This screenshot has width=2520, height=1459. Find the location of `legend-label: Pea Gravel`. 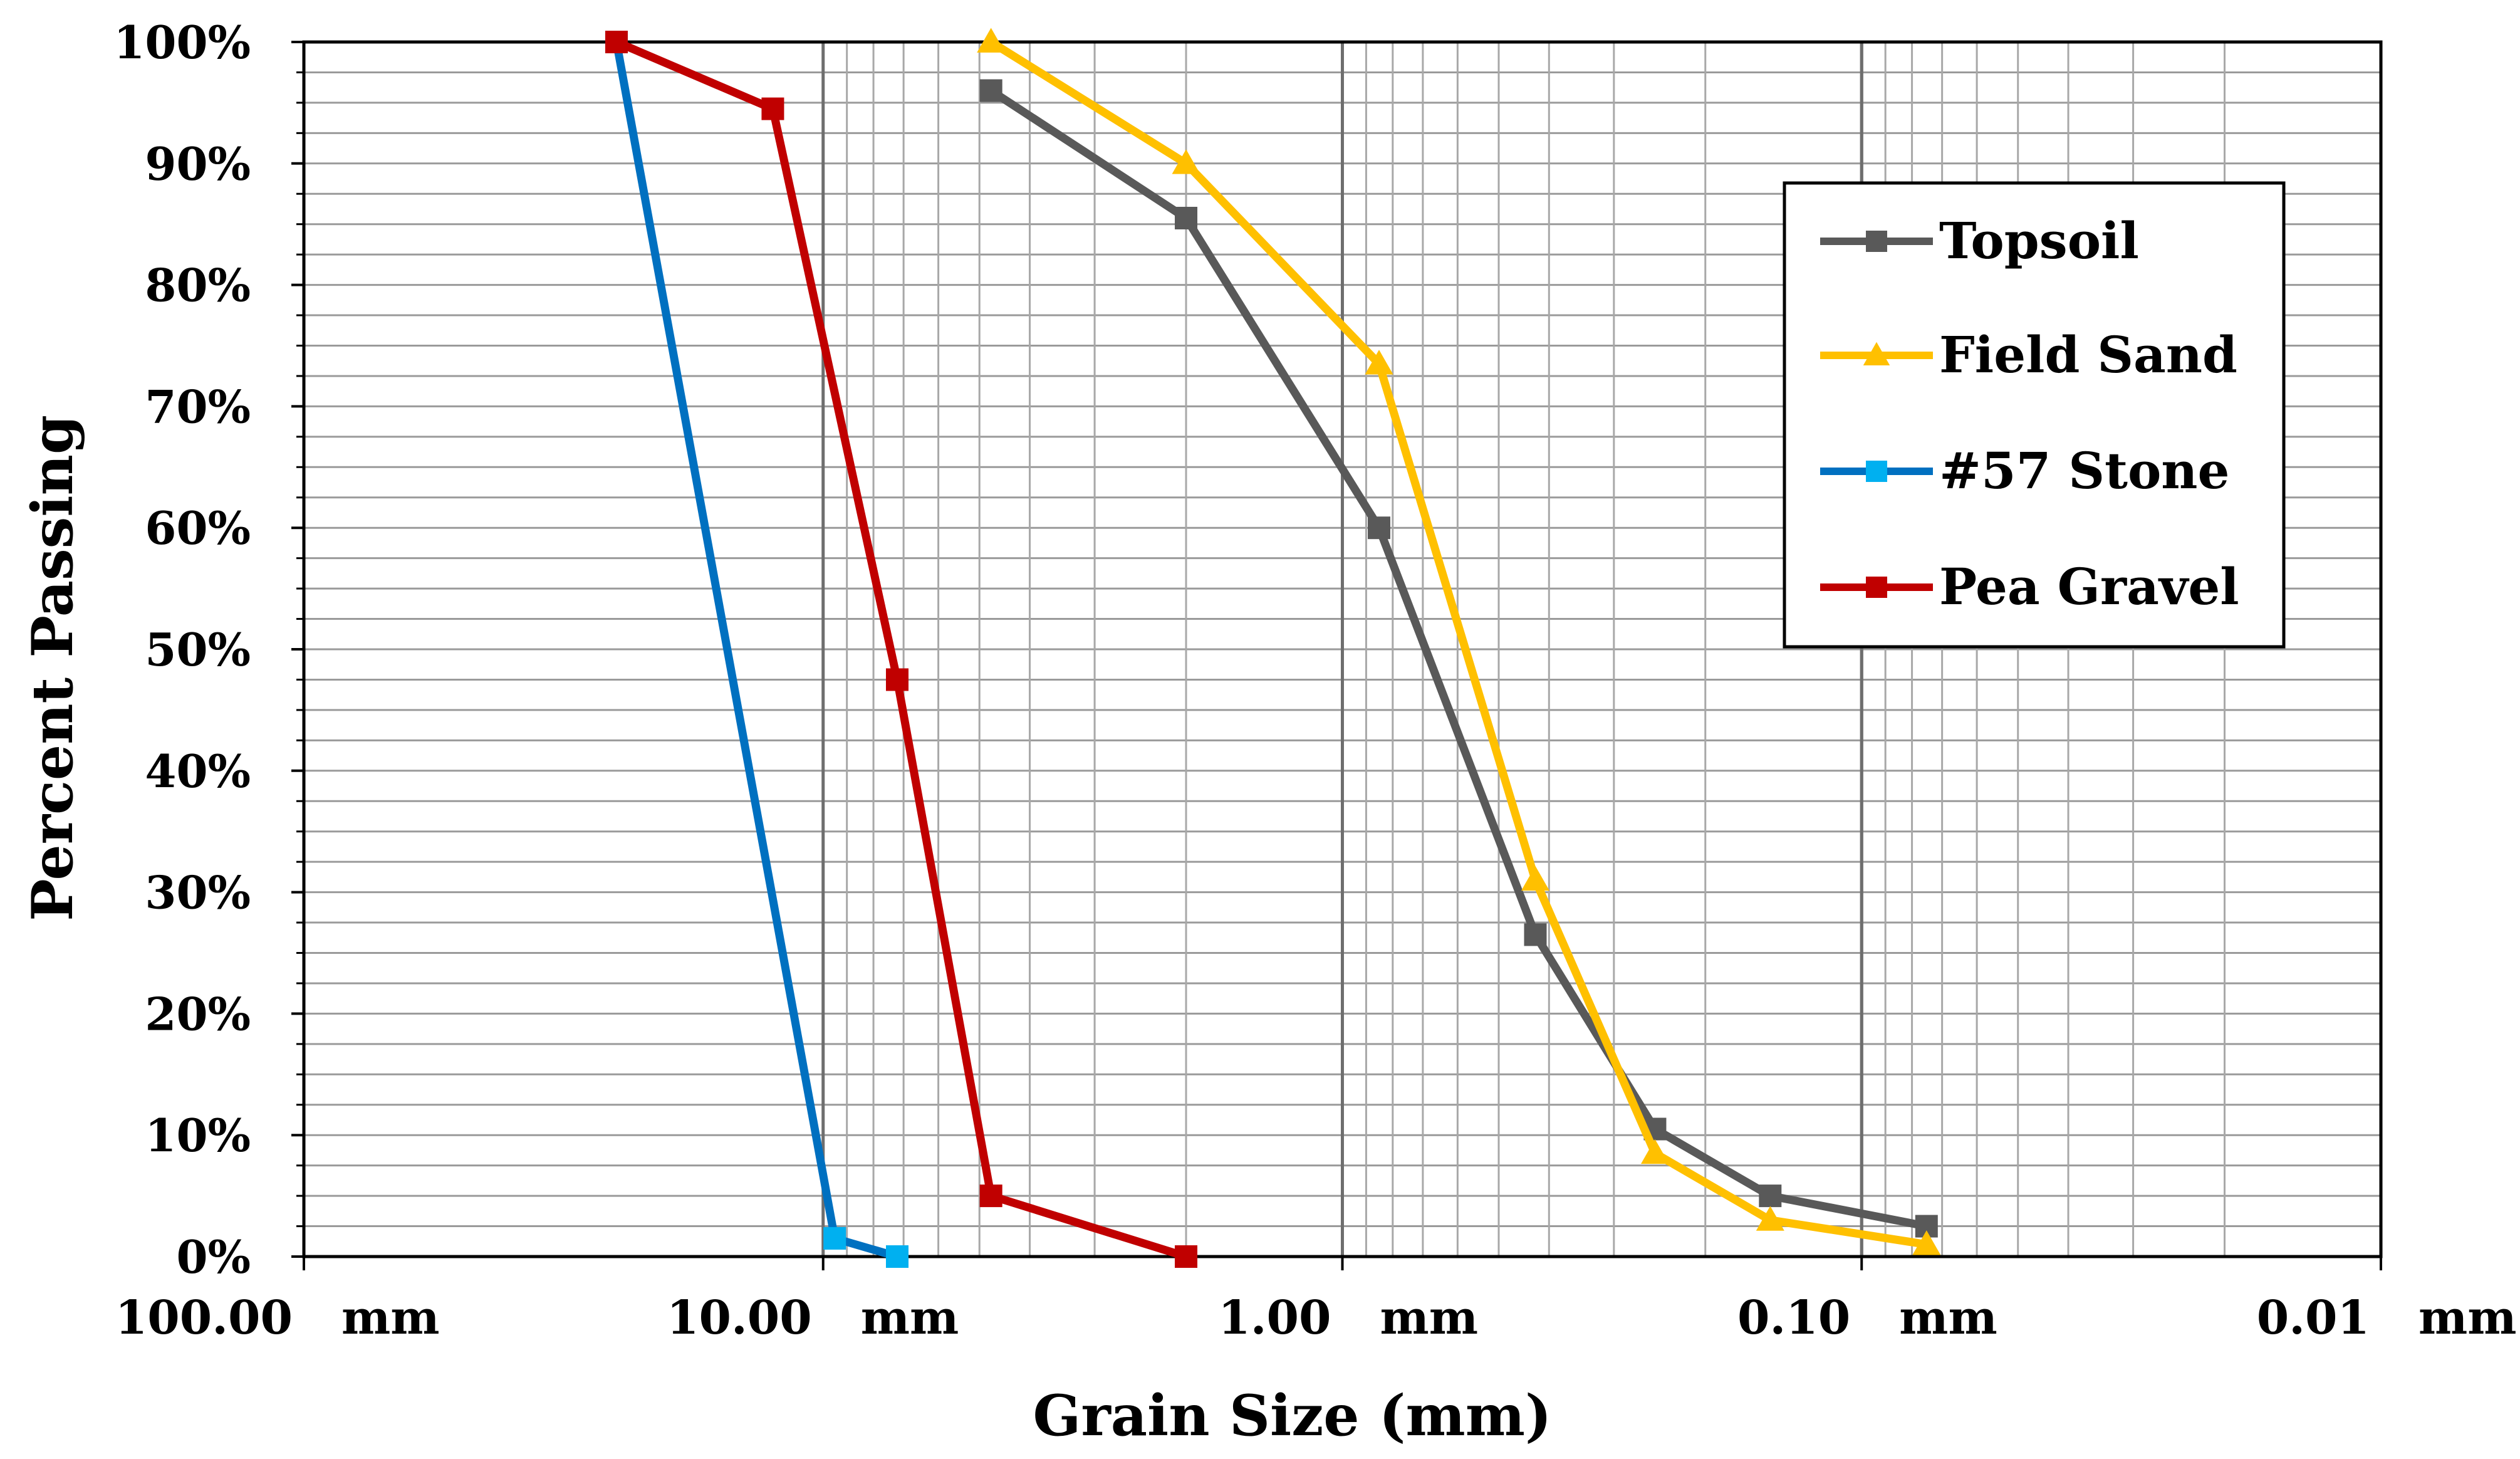

legend-label: Pea Gravel is located at coordinates (2089, 586).